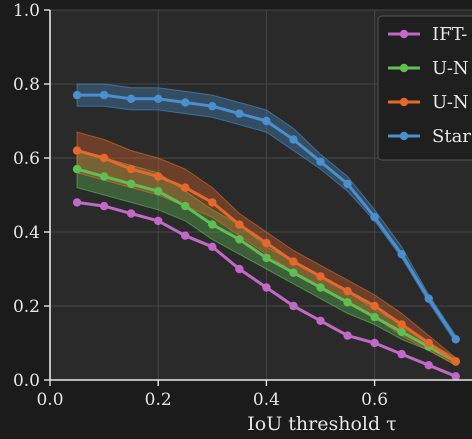 This screenshot has height=439, width=472. Describe the element at coordinates (449, 34) in the screenshot. I see `legend-label: IFT-` at that location.